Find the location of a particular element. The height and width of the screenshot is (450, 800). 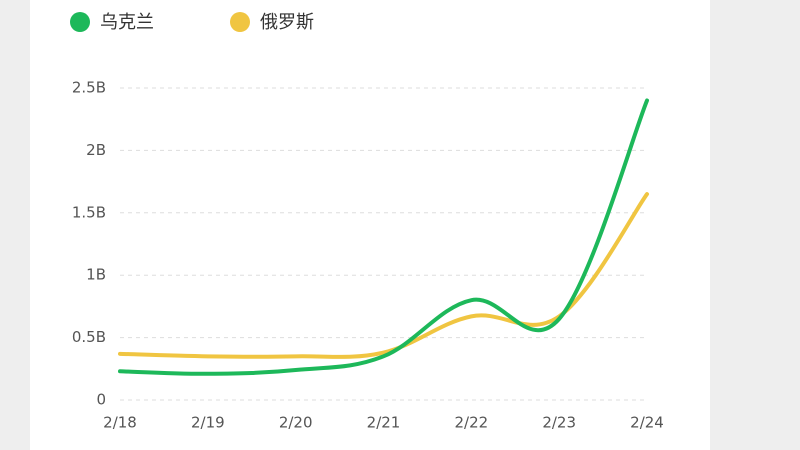

y-tick-label: 1B is located at coordinates (96, 275).